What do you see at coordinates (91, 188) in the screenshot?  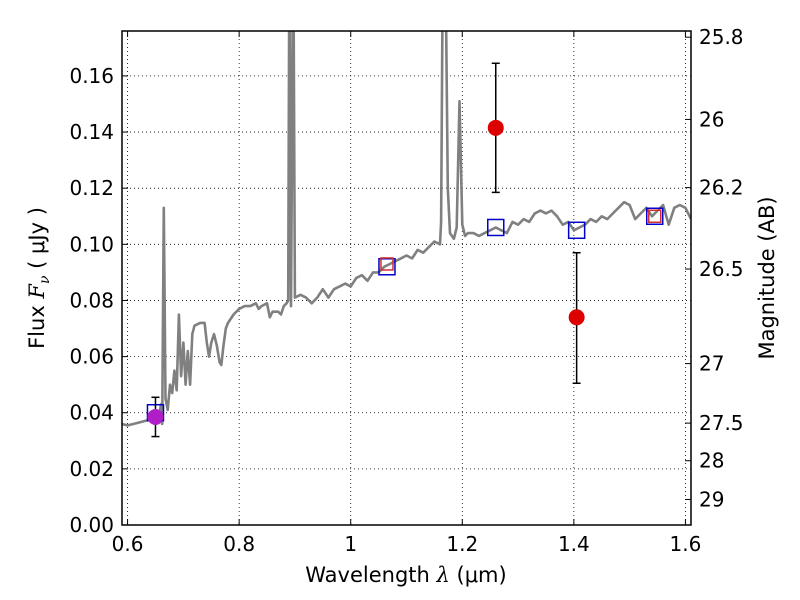 I see `y-tick-label: 0.12` at bounding box center [91, 188].